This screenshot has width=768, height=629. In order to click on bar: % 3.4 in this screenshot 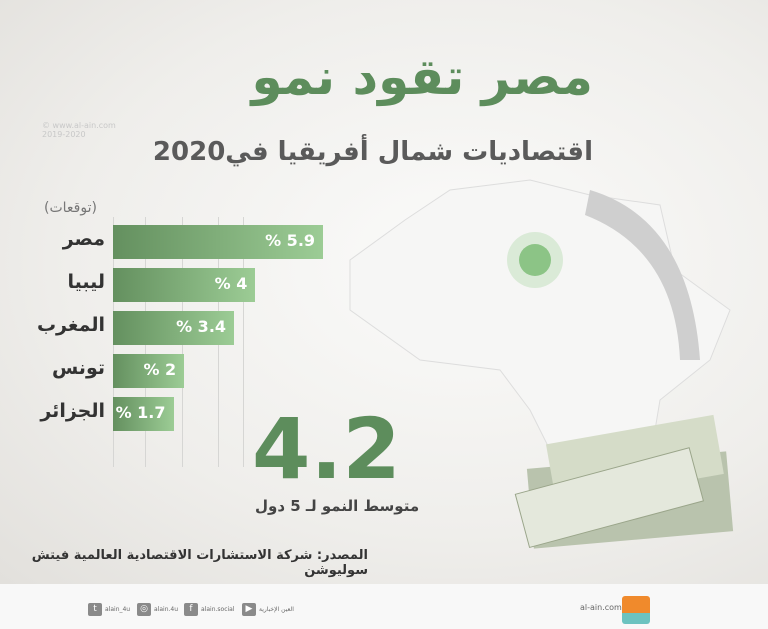, I will do `click(174, 328)`.